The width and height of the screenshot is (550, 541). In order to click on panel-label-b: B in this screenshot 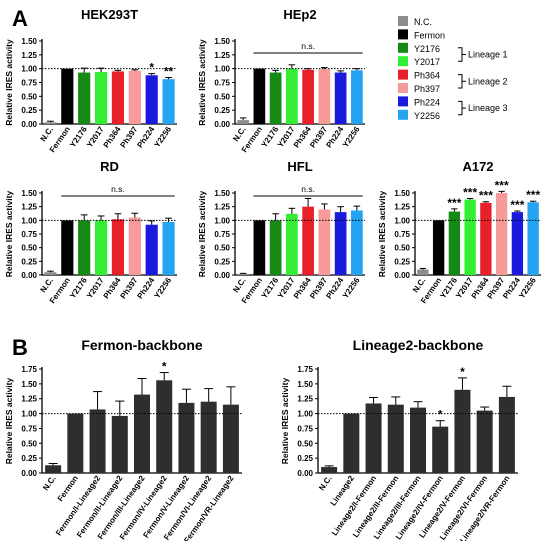, I will do `click(20, 347)`.